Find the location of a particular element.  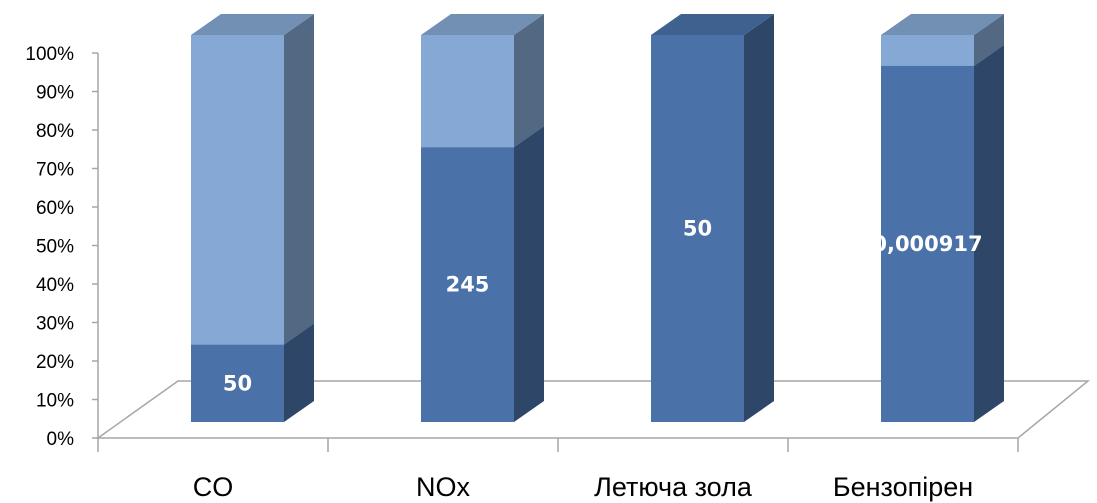

floor-outline is located at coordinates (593, 409).